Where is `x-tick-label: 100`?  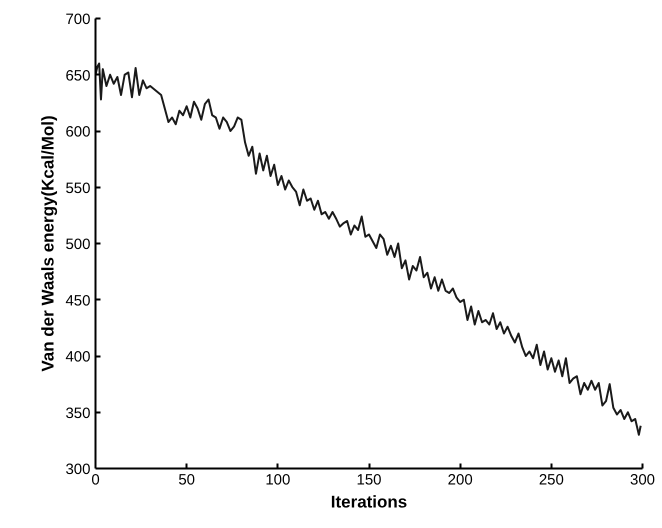 x-tick-label: 100 is located at coordinates (277, 480).